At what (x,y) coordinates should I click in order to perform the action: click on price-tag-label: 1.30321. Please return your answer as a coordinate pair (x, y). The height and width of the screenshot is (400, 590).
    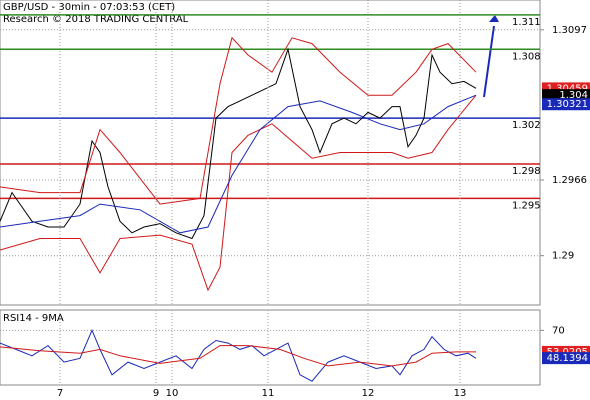
    Looking at the image, I should click on (567, 104).